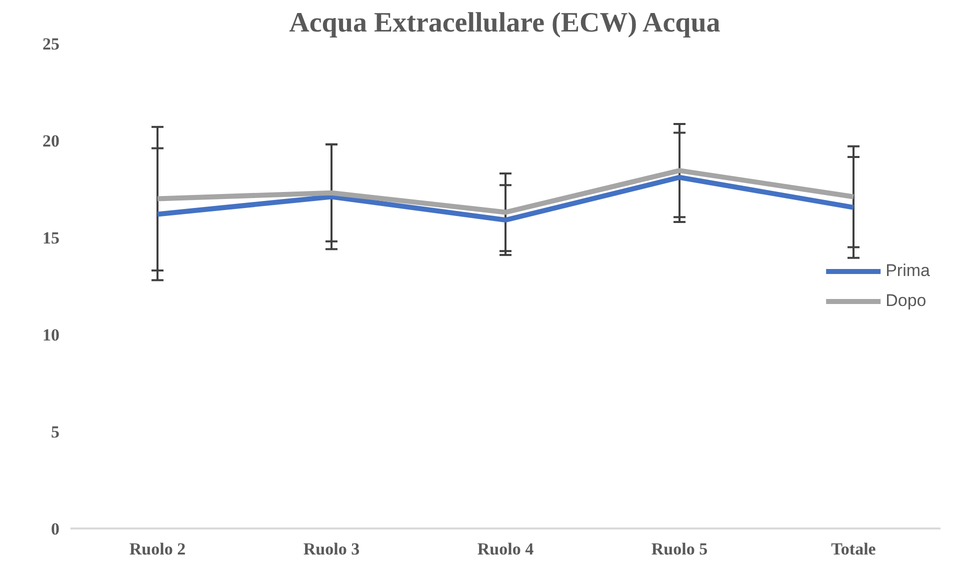 Image resolution: width=970 pixels, height=578 pixels. I want to click on y-tick-label: 0, so click(55, 529).